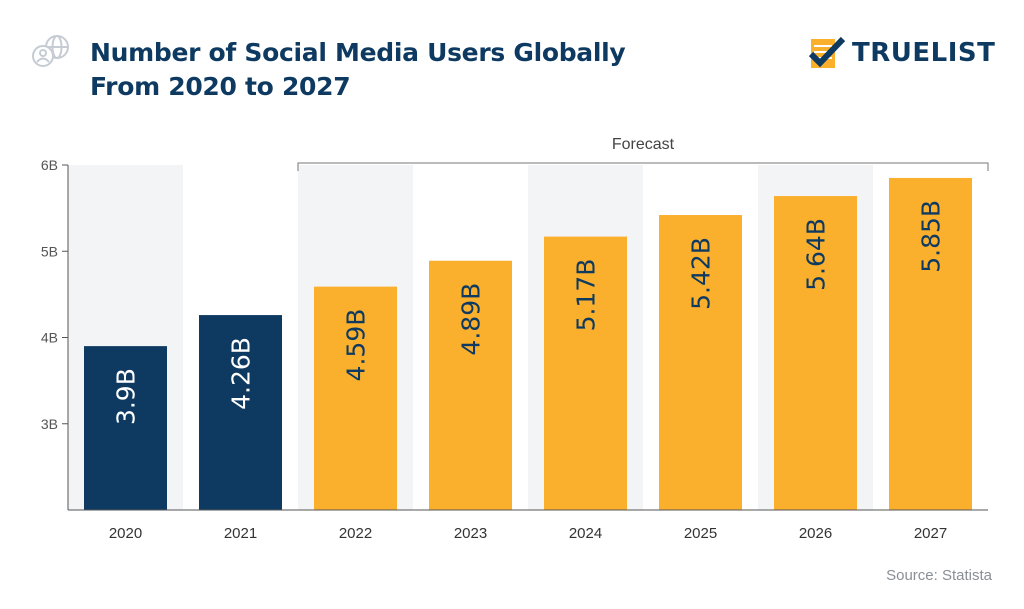  I want to click on title-line-2: From 2020 to 2027, so click(220, 86).